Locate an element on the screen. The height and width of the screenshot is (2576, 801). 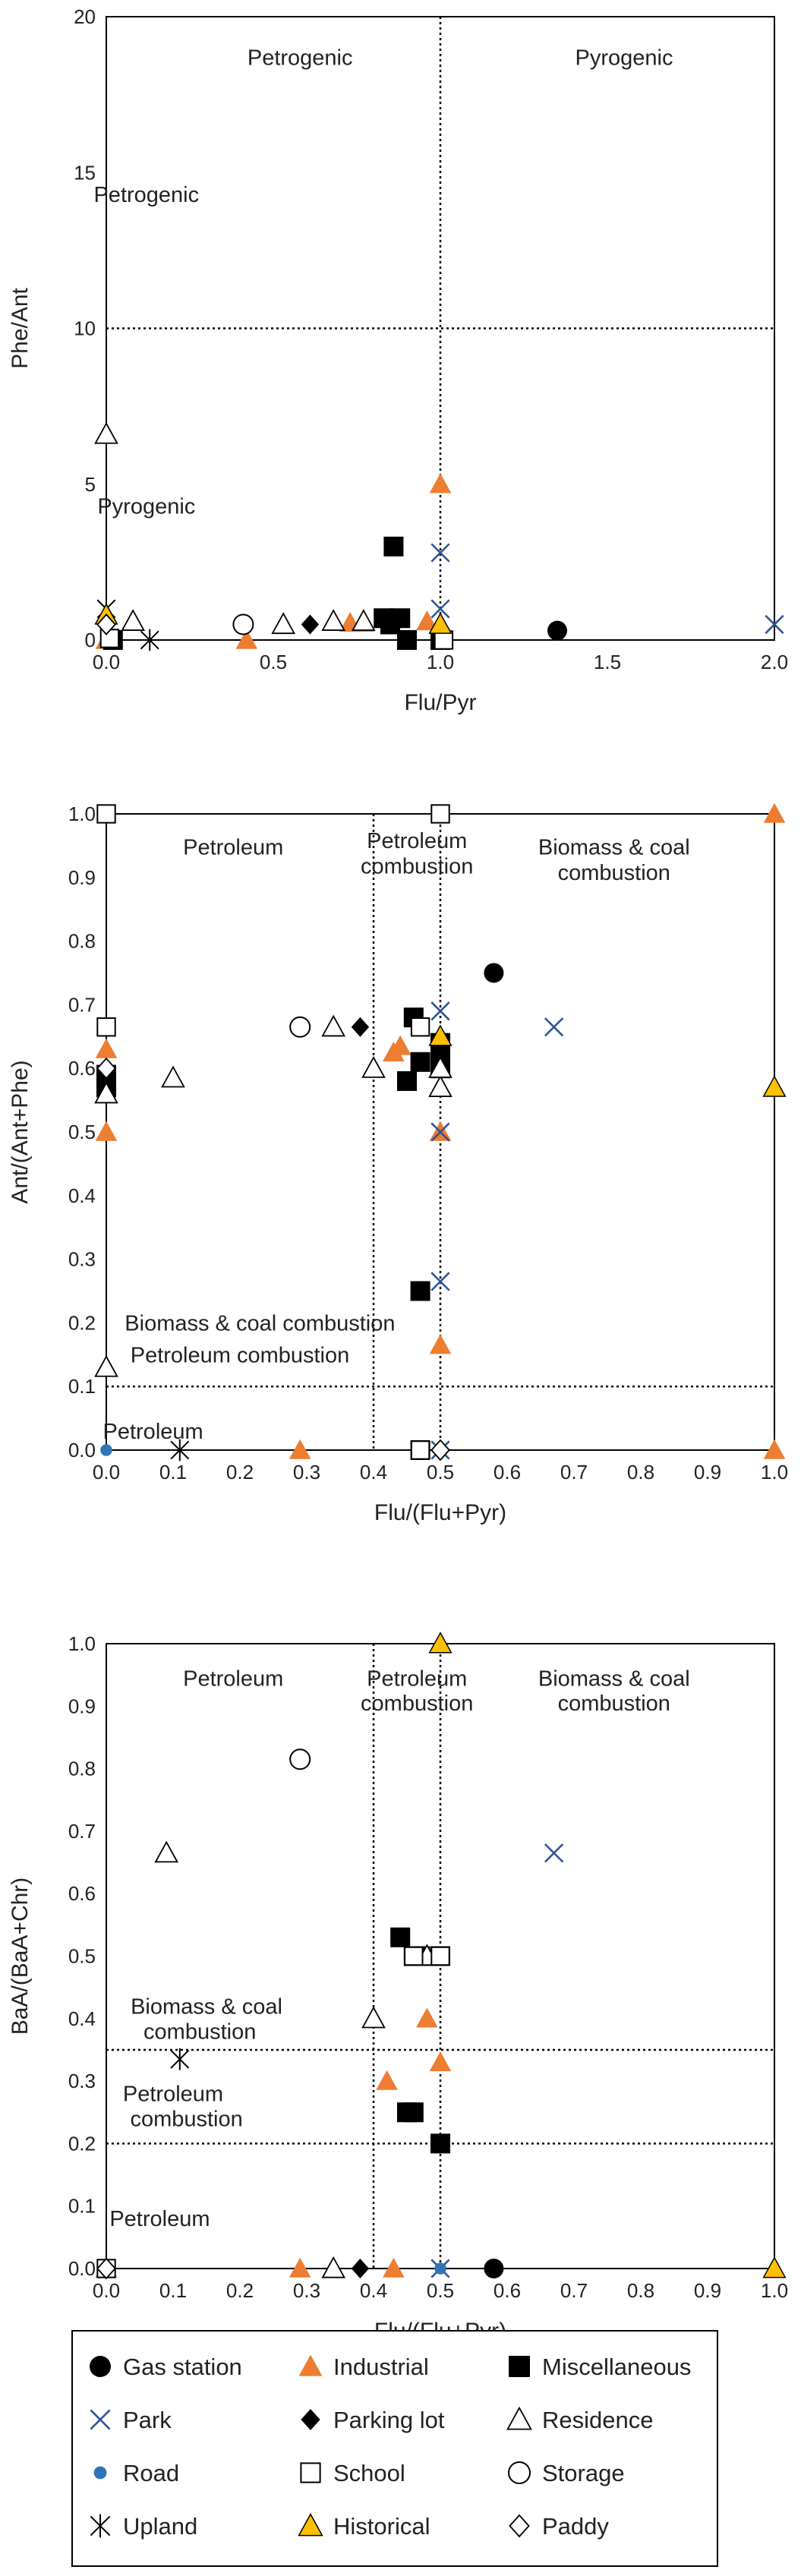
x-tick-label: 0.2 is located at coordinates (240, 1472).